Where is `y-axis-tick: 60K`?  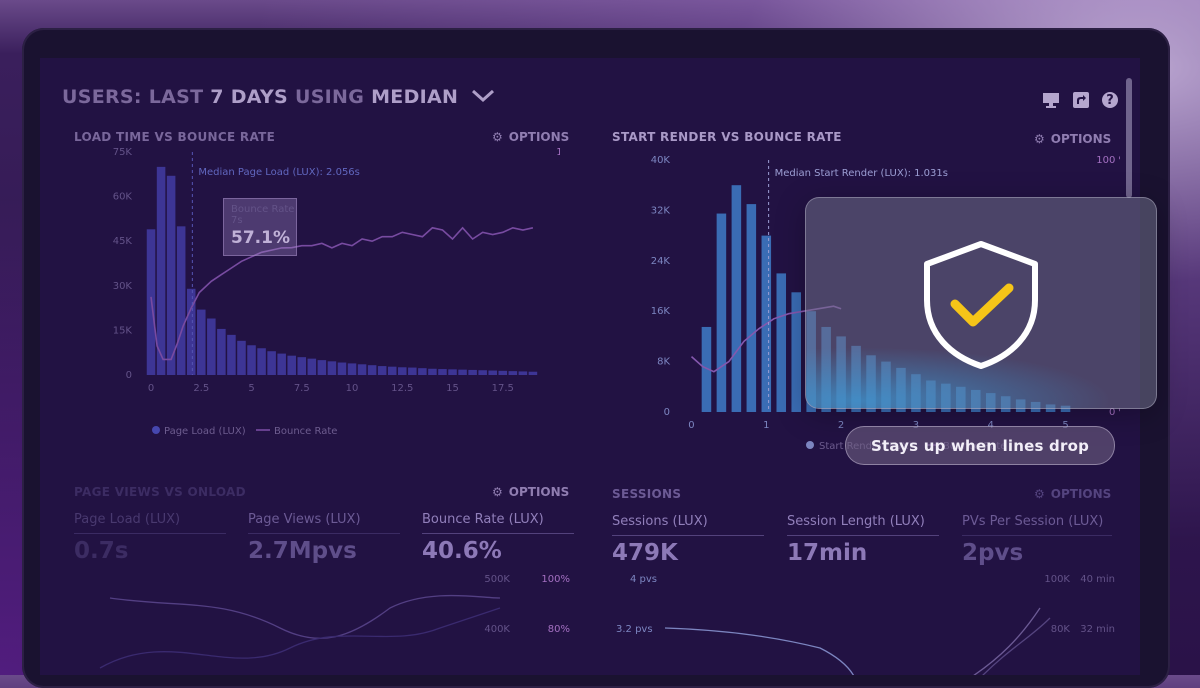 y-axis-tick: 60K is located at coordinates (123, 197).